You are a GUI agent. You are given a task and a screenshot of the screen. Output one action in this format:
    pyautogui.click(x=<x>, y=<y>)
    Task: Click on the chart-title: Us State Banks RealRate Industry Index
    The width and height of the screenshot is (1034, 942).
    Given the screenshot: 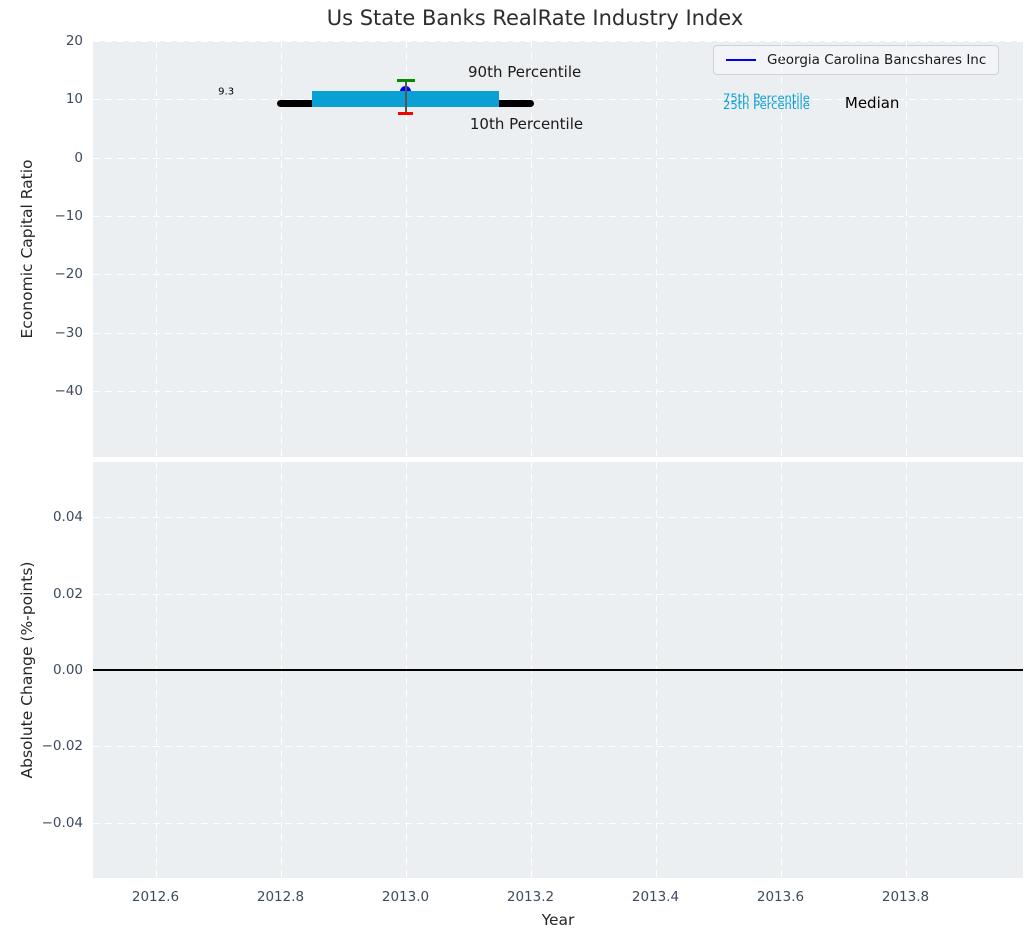 What is the action you would take?
    pyautogui.click(x=535, y=18)
    